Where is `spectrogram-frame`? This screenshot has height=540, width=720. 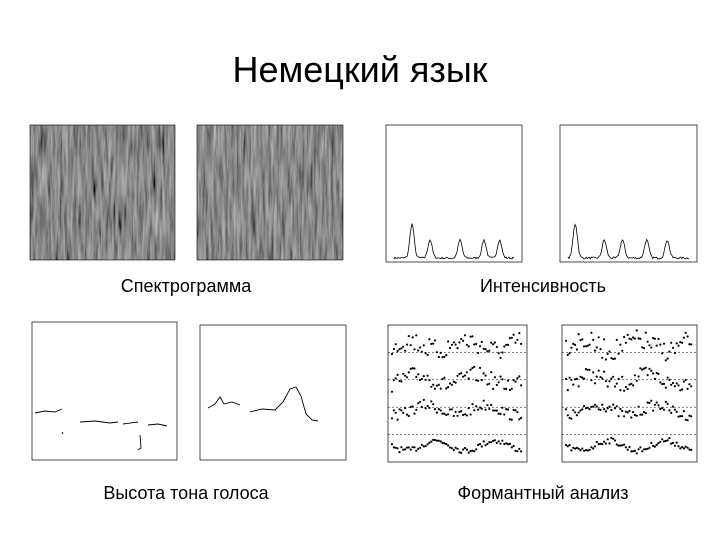 spectrogram-frame is located at coordinates (270, 192).